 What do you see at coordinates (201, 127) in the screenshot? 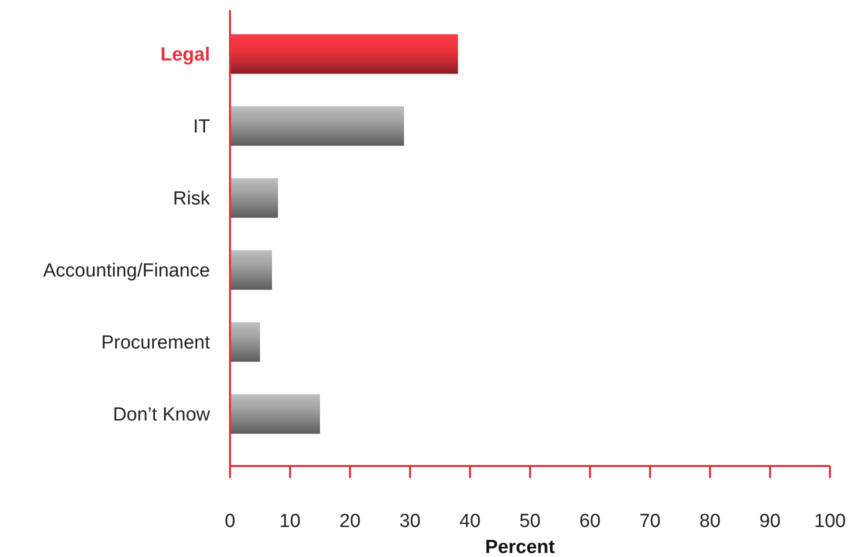
I see `y-tick-label: IT` at bounding box center [201, 127].